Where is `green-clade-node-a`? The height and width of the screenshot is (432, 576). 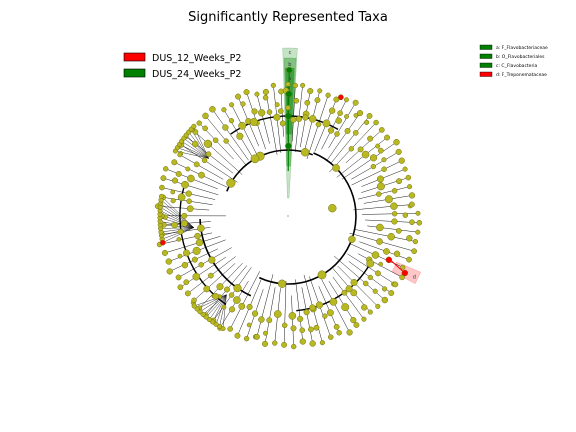
green-clade-node-a is located at coordinates (289, 94).